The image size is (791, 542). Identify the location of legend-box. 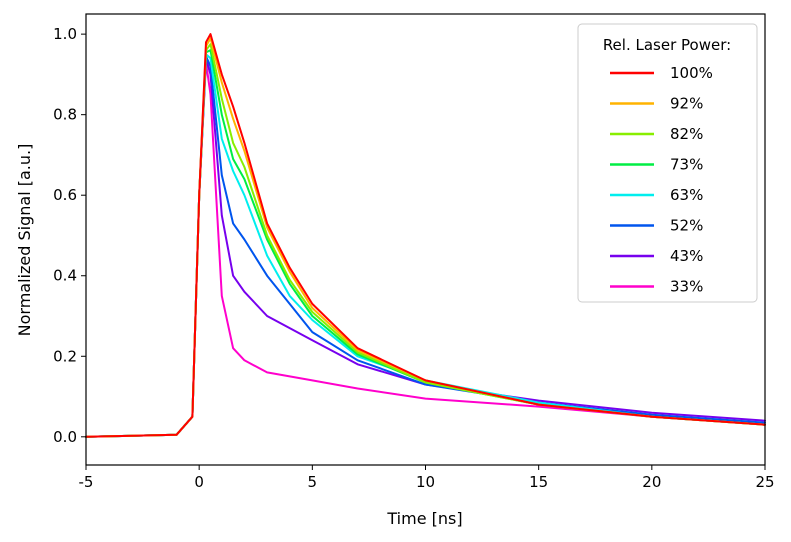
(667, 163).